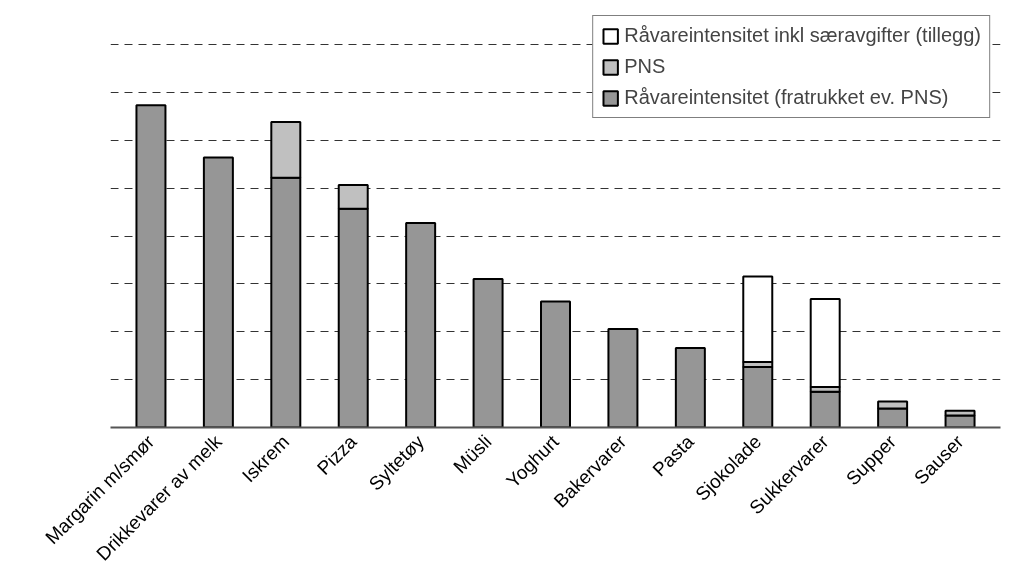 The height and width of the screenshot is (579, 1010). What do you see at coordinates (786, 97) in the screenshot?
I see `legend-label: Råvareintensitet (fratrukket ev. PNS)` at bounding box center [786, 97].